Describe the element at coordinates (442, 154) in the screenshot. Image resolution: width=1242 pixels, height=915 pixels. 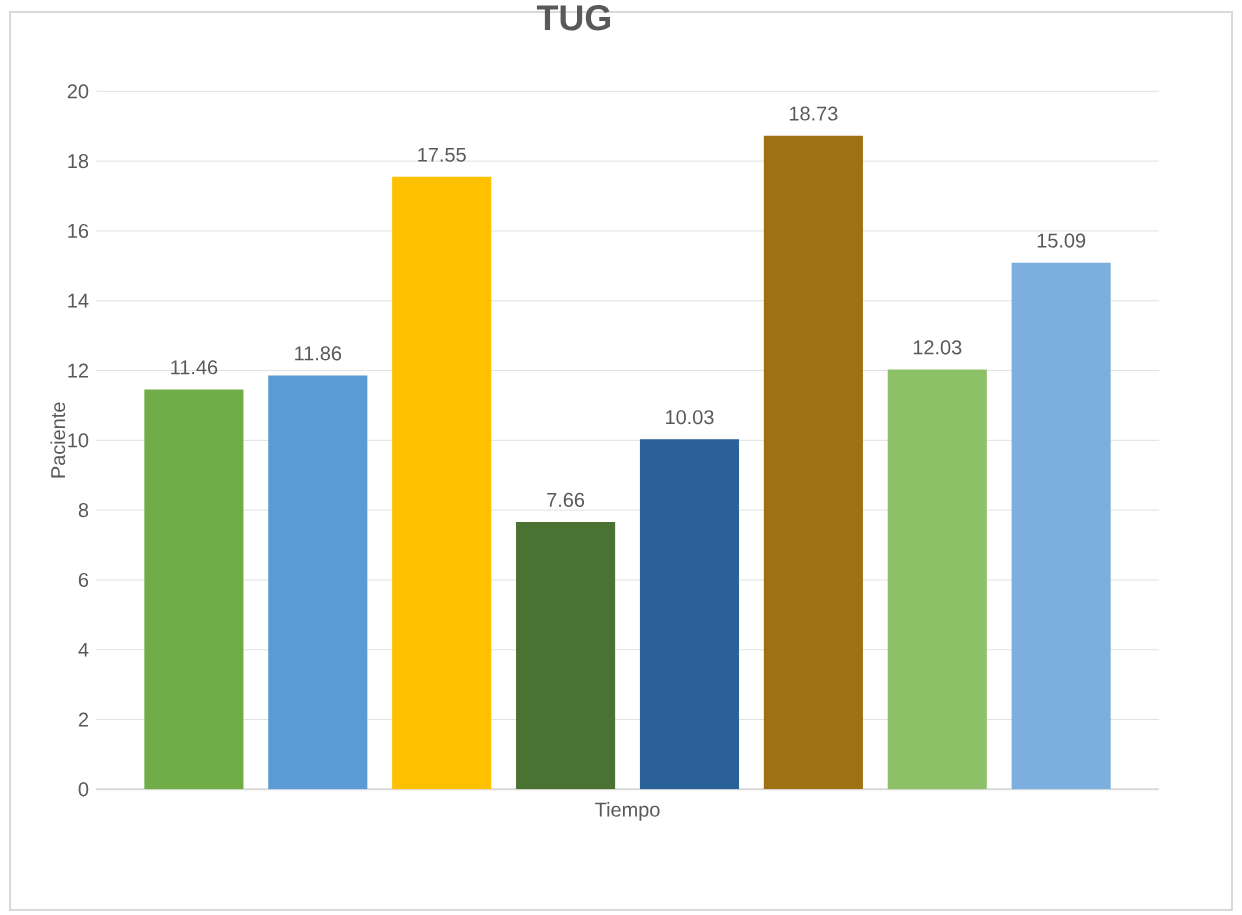
I see `data-label: 17.55` at that location.